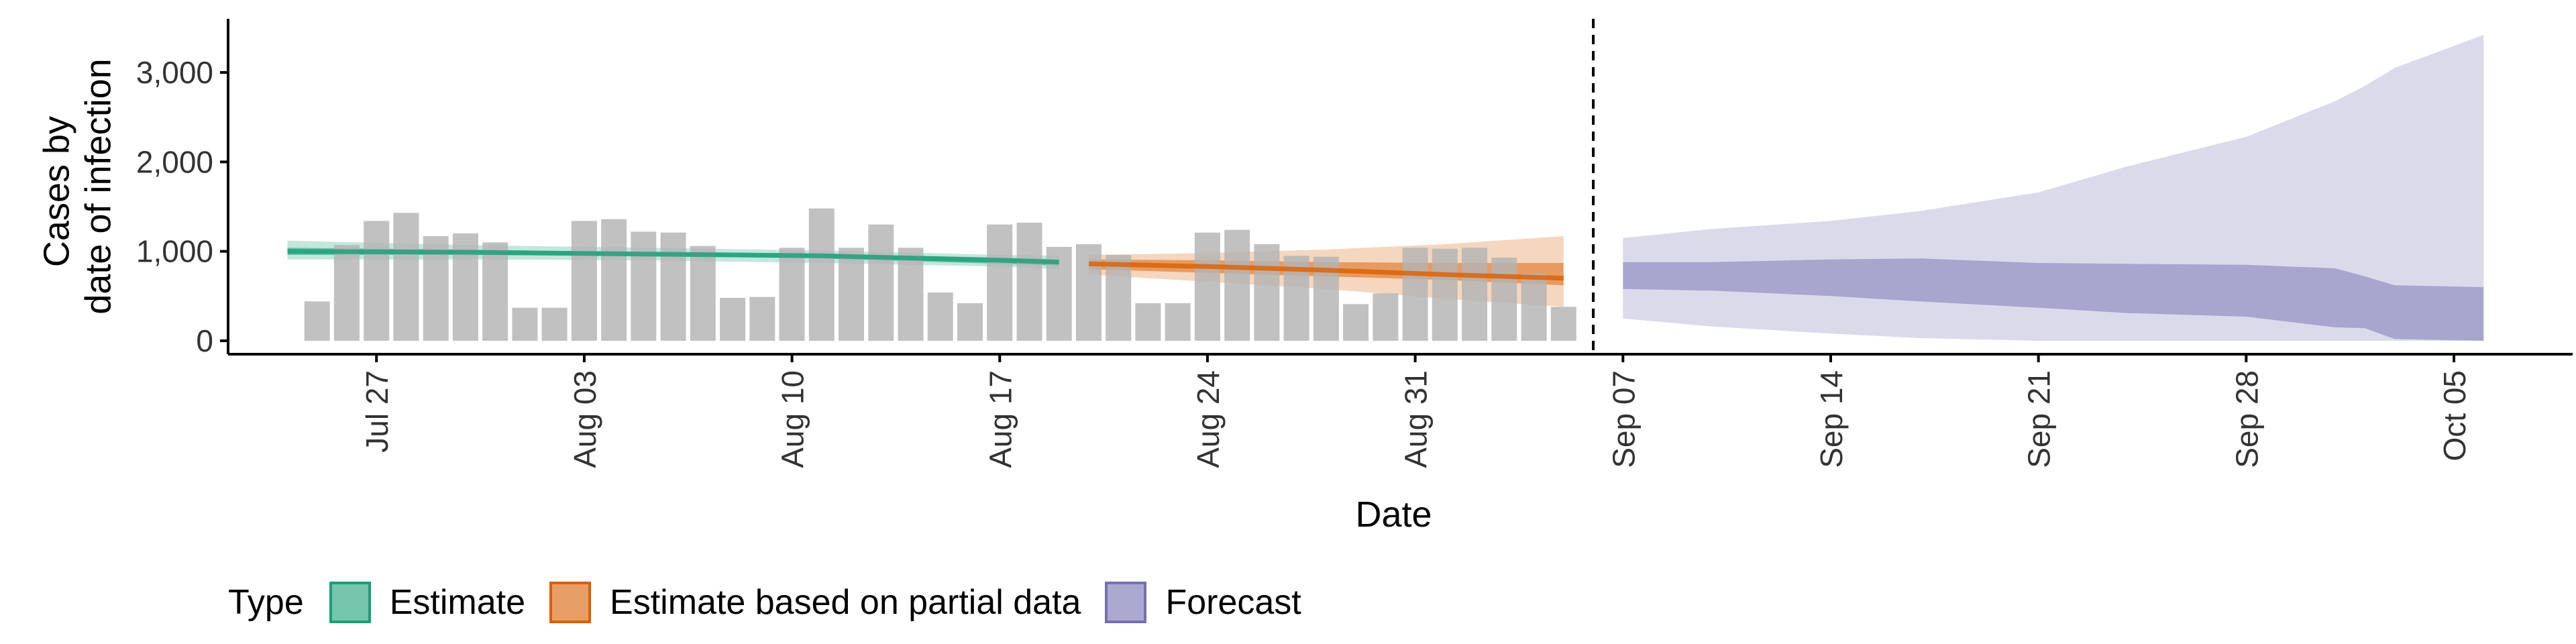 This screenshot has height=644, width=2576. What do you see at coordinates (1233, 602) in the screenshot?
I see `legend-label-forecast: Forecast` at bounding box center [1233, 602].